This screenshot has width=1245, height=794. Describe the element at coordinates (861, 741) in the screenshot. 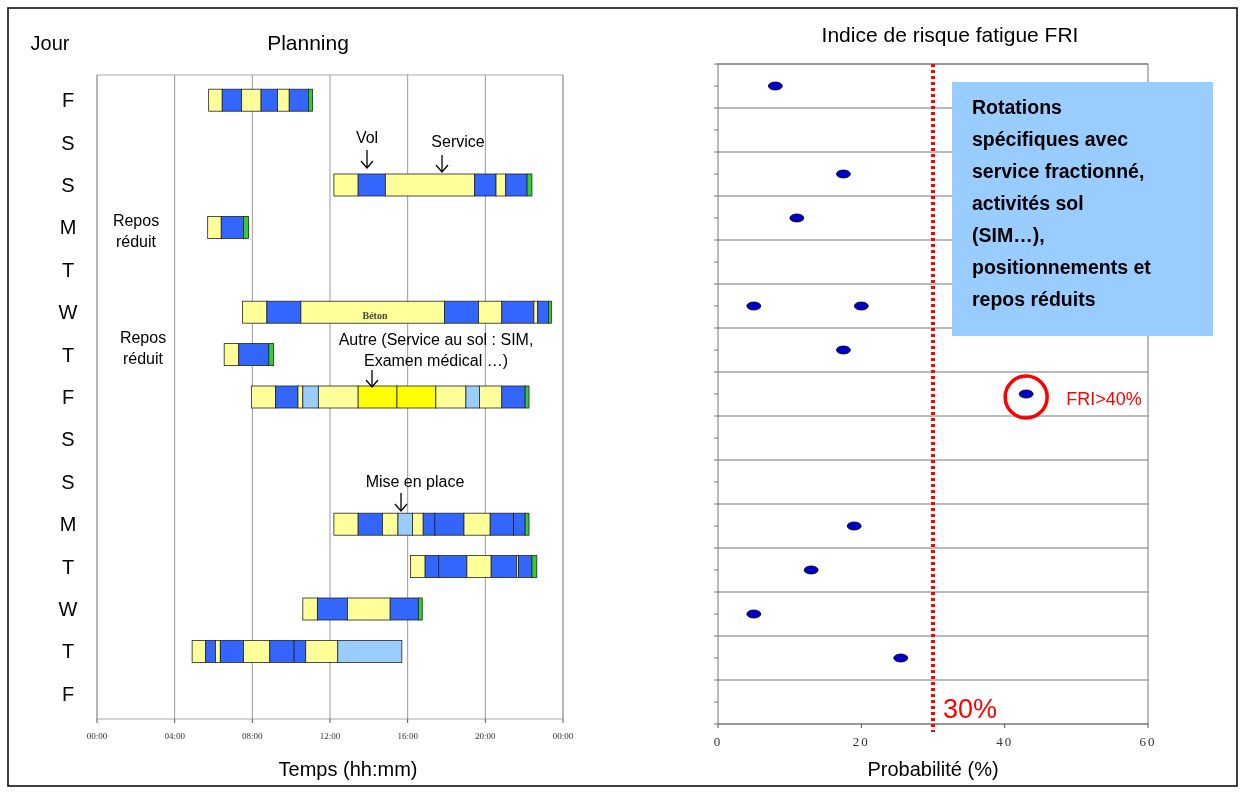

I see `x-tick-label: 20` at that location.